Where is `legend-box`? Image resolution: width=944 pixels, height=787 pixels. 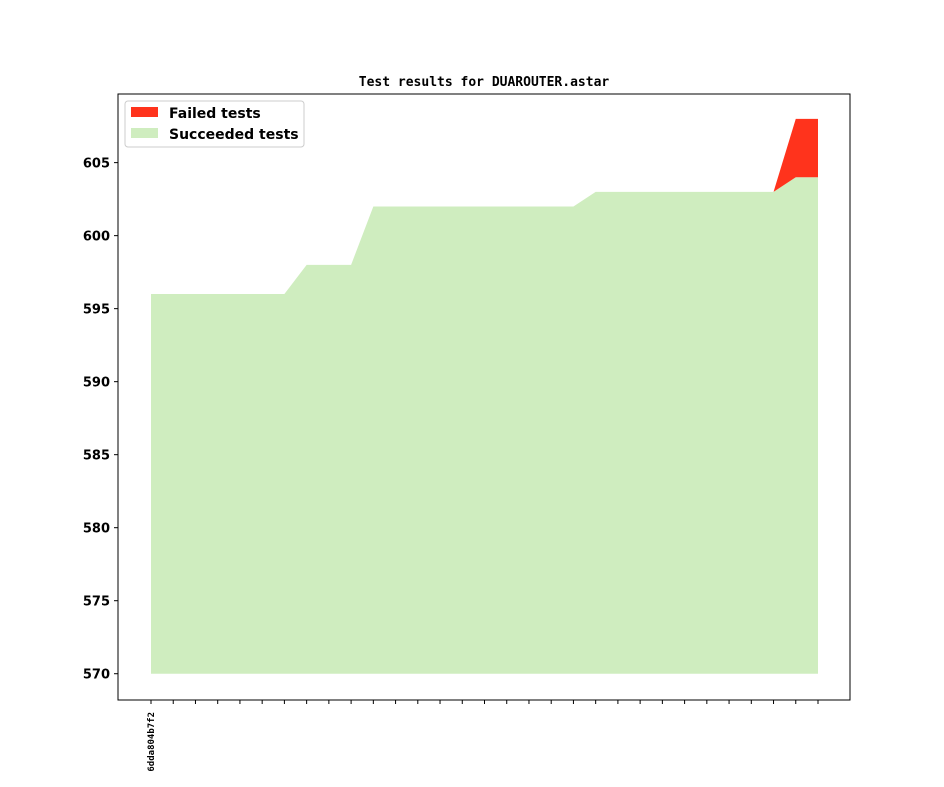
legend-box is located at coordinates (214, 124).